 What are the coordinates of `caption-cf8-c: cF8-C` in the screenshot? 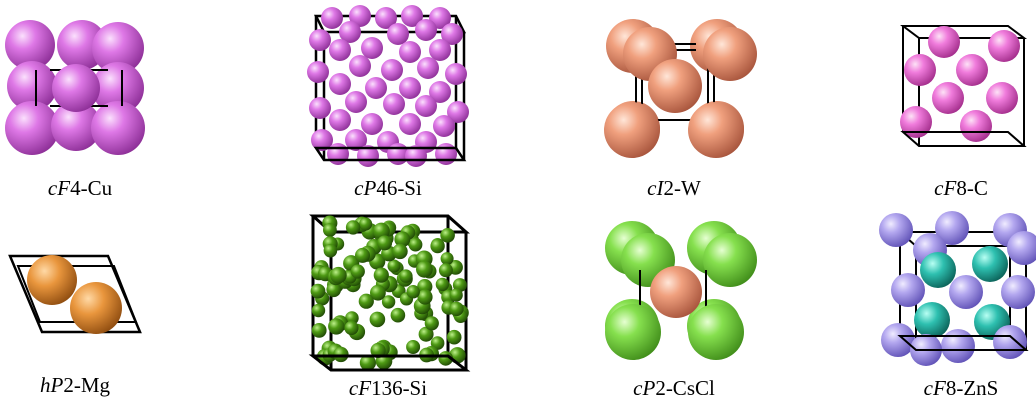 It's located at (961, 188).